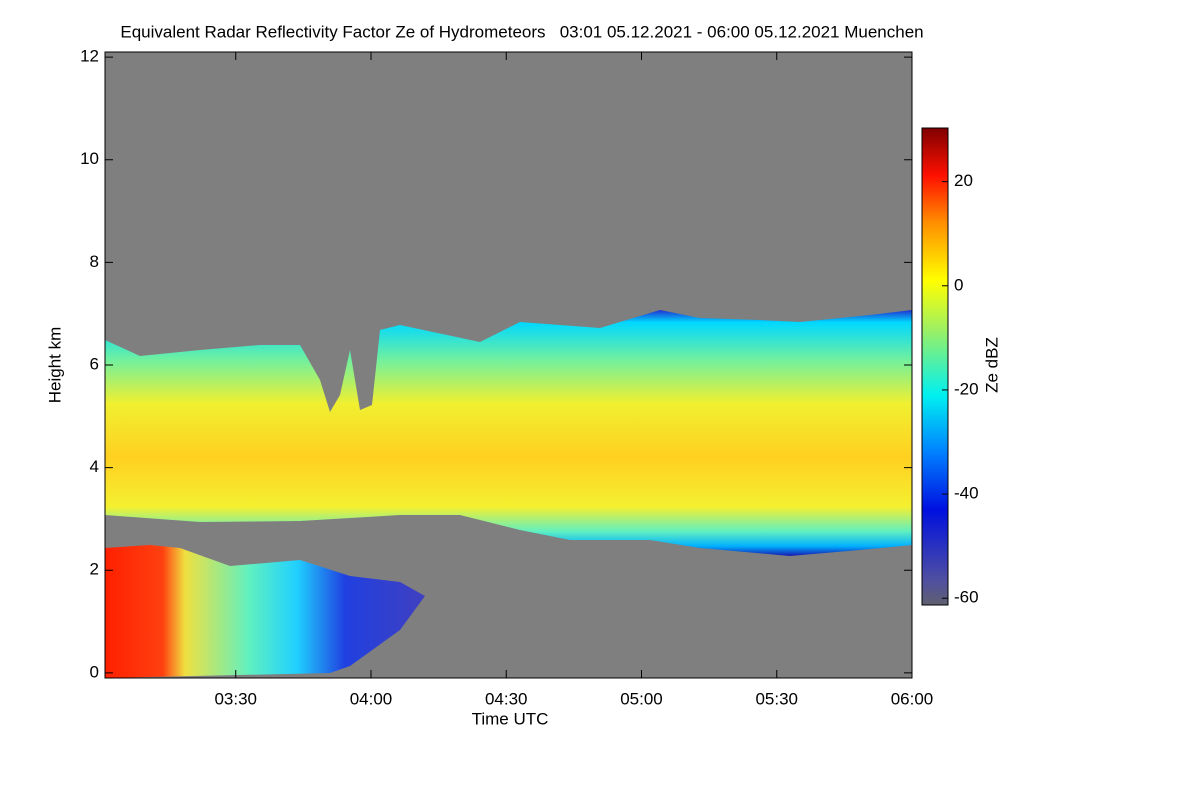 This screenshot has height=805, width=1200. I want to click on y-tick-label: 12, so click(89, 56).